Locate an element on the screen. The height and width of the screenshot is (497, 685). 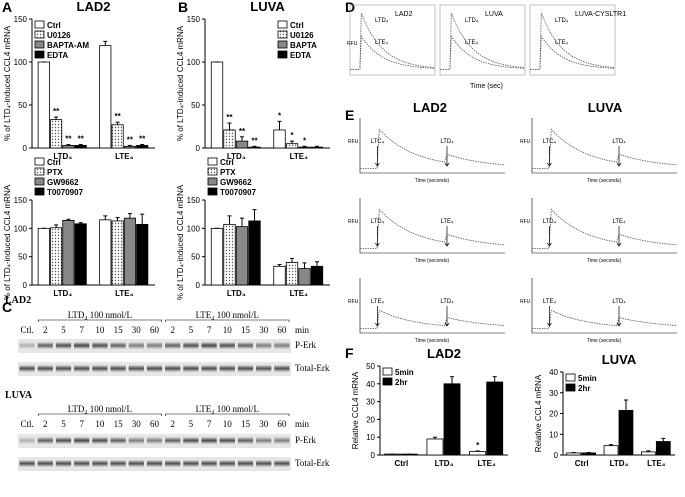
panel-letter: F is located at coordinates (349, 353).